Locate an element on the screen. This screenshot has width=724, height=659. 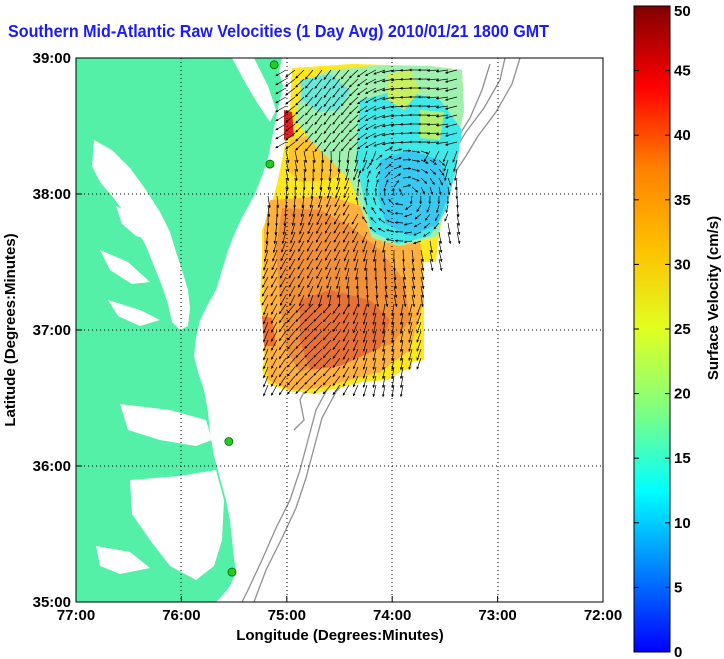
y-tick-label: 38:00 is located at coordinates (52, 194).